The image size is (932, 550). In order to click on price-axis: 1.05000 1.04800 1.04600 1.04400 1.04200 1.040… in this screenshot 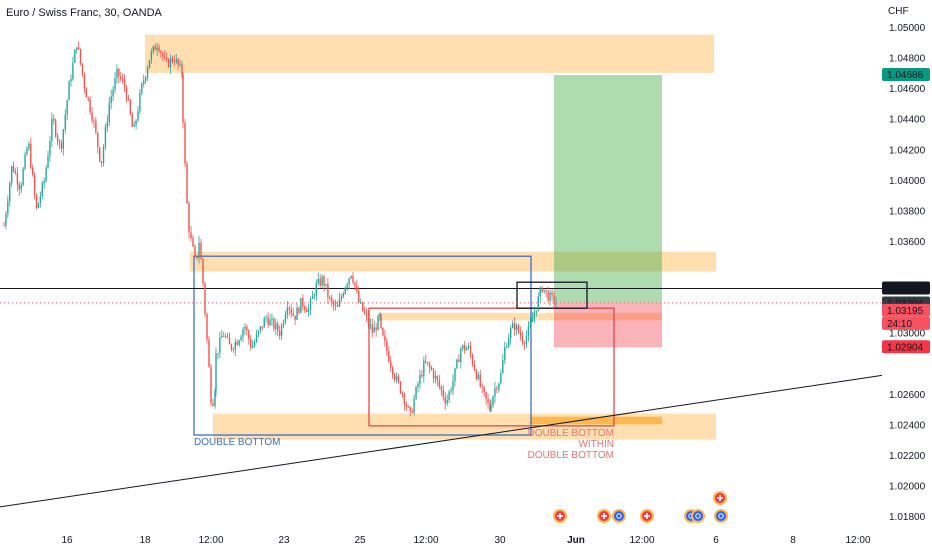, I will do `click(907, 273)`.